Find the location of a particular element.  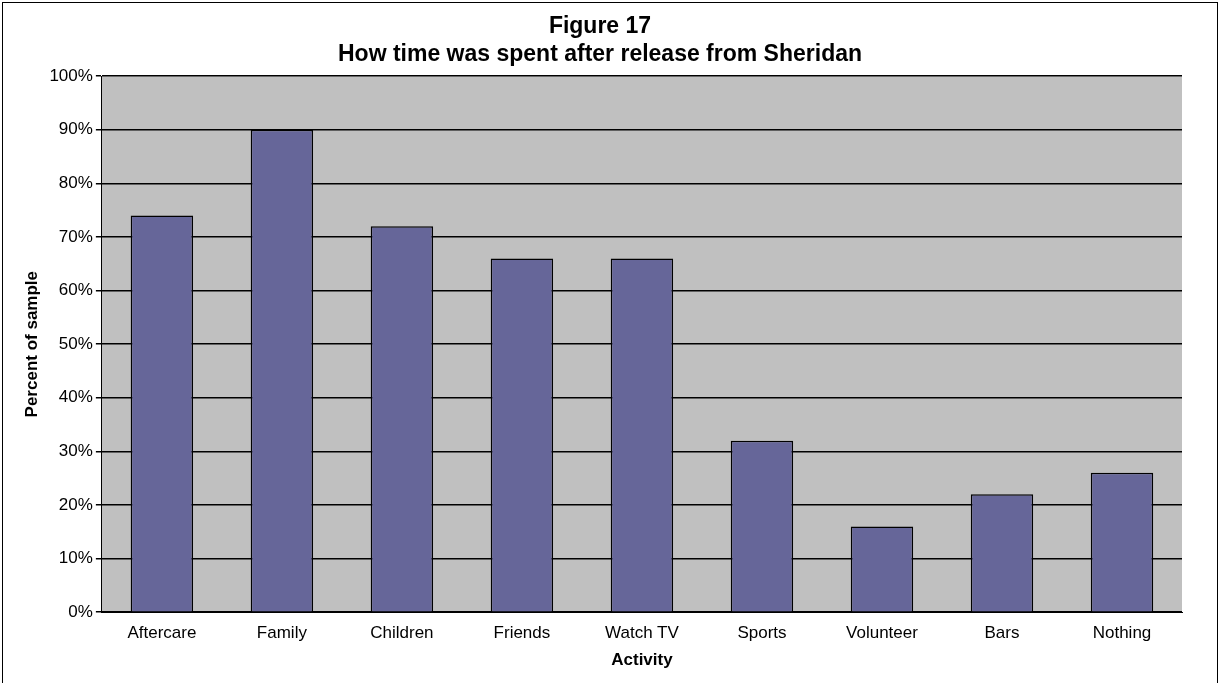

x-axis-title: Activity is located at coordinates (642, 660).